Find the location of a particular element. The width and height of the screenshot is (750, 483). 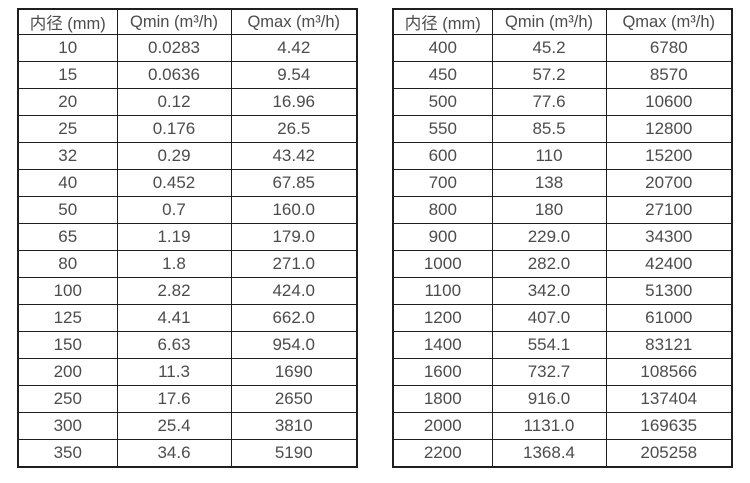

table-cell: 1200 is located at coordinates (442, 318).